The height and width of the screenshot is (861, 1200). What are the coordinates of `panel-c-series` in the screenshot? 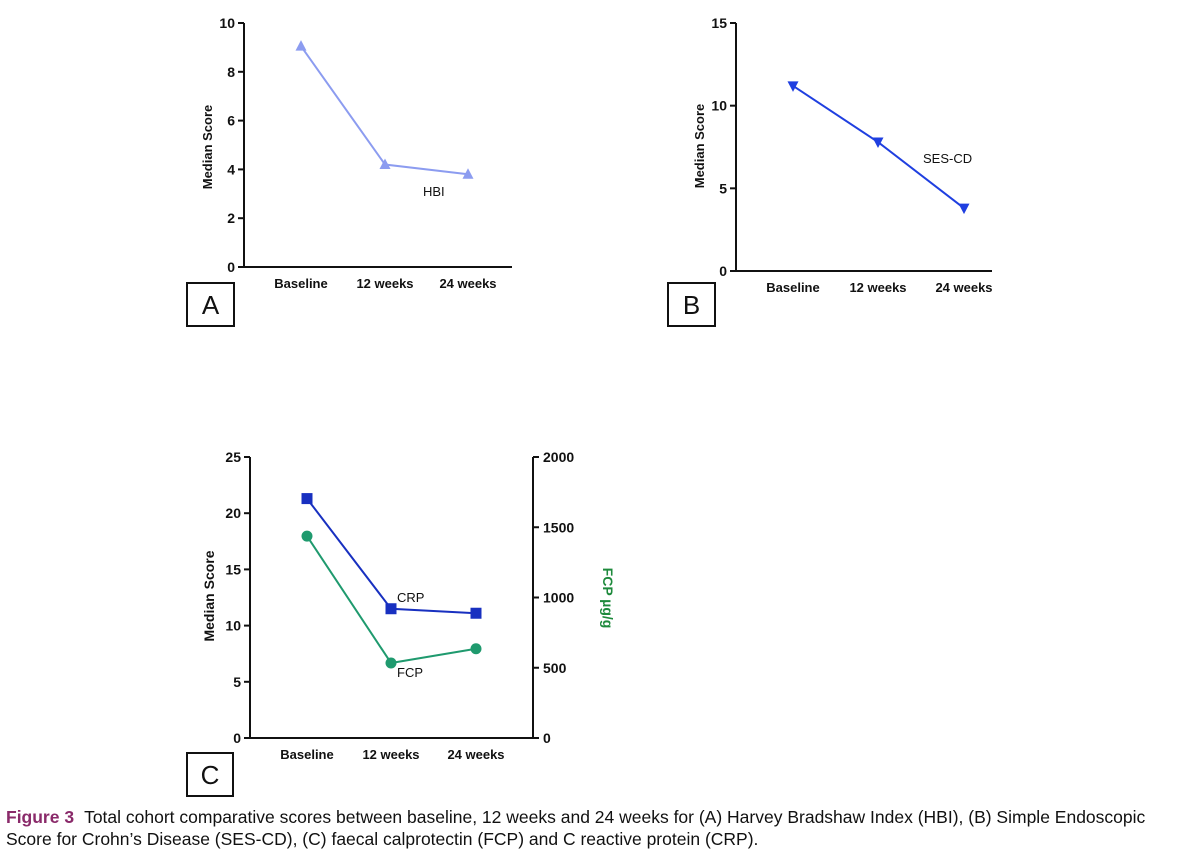 It's located at (391, 581).